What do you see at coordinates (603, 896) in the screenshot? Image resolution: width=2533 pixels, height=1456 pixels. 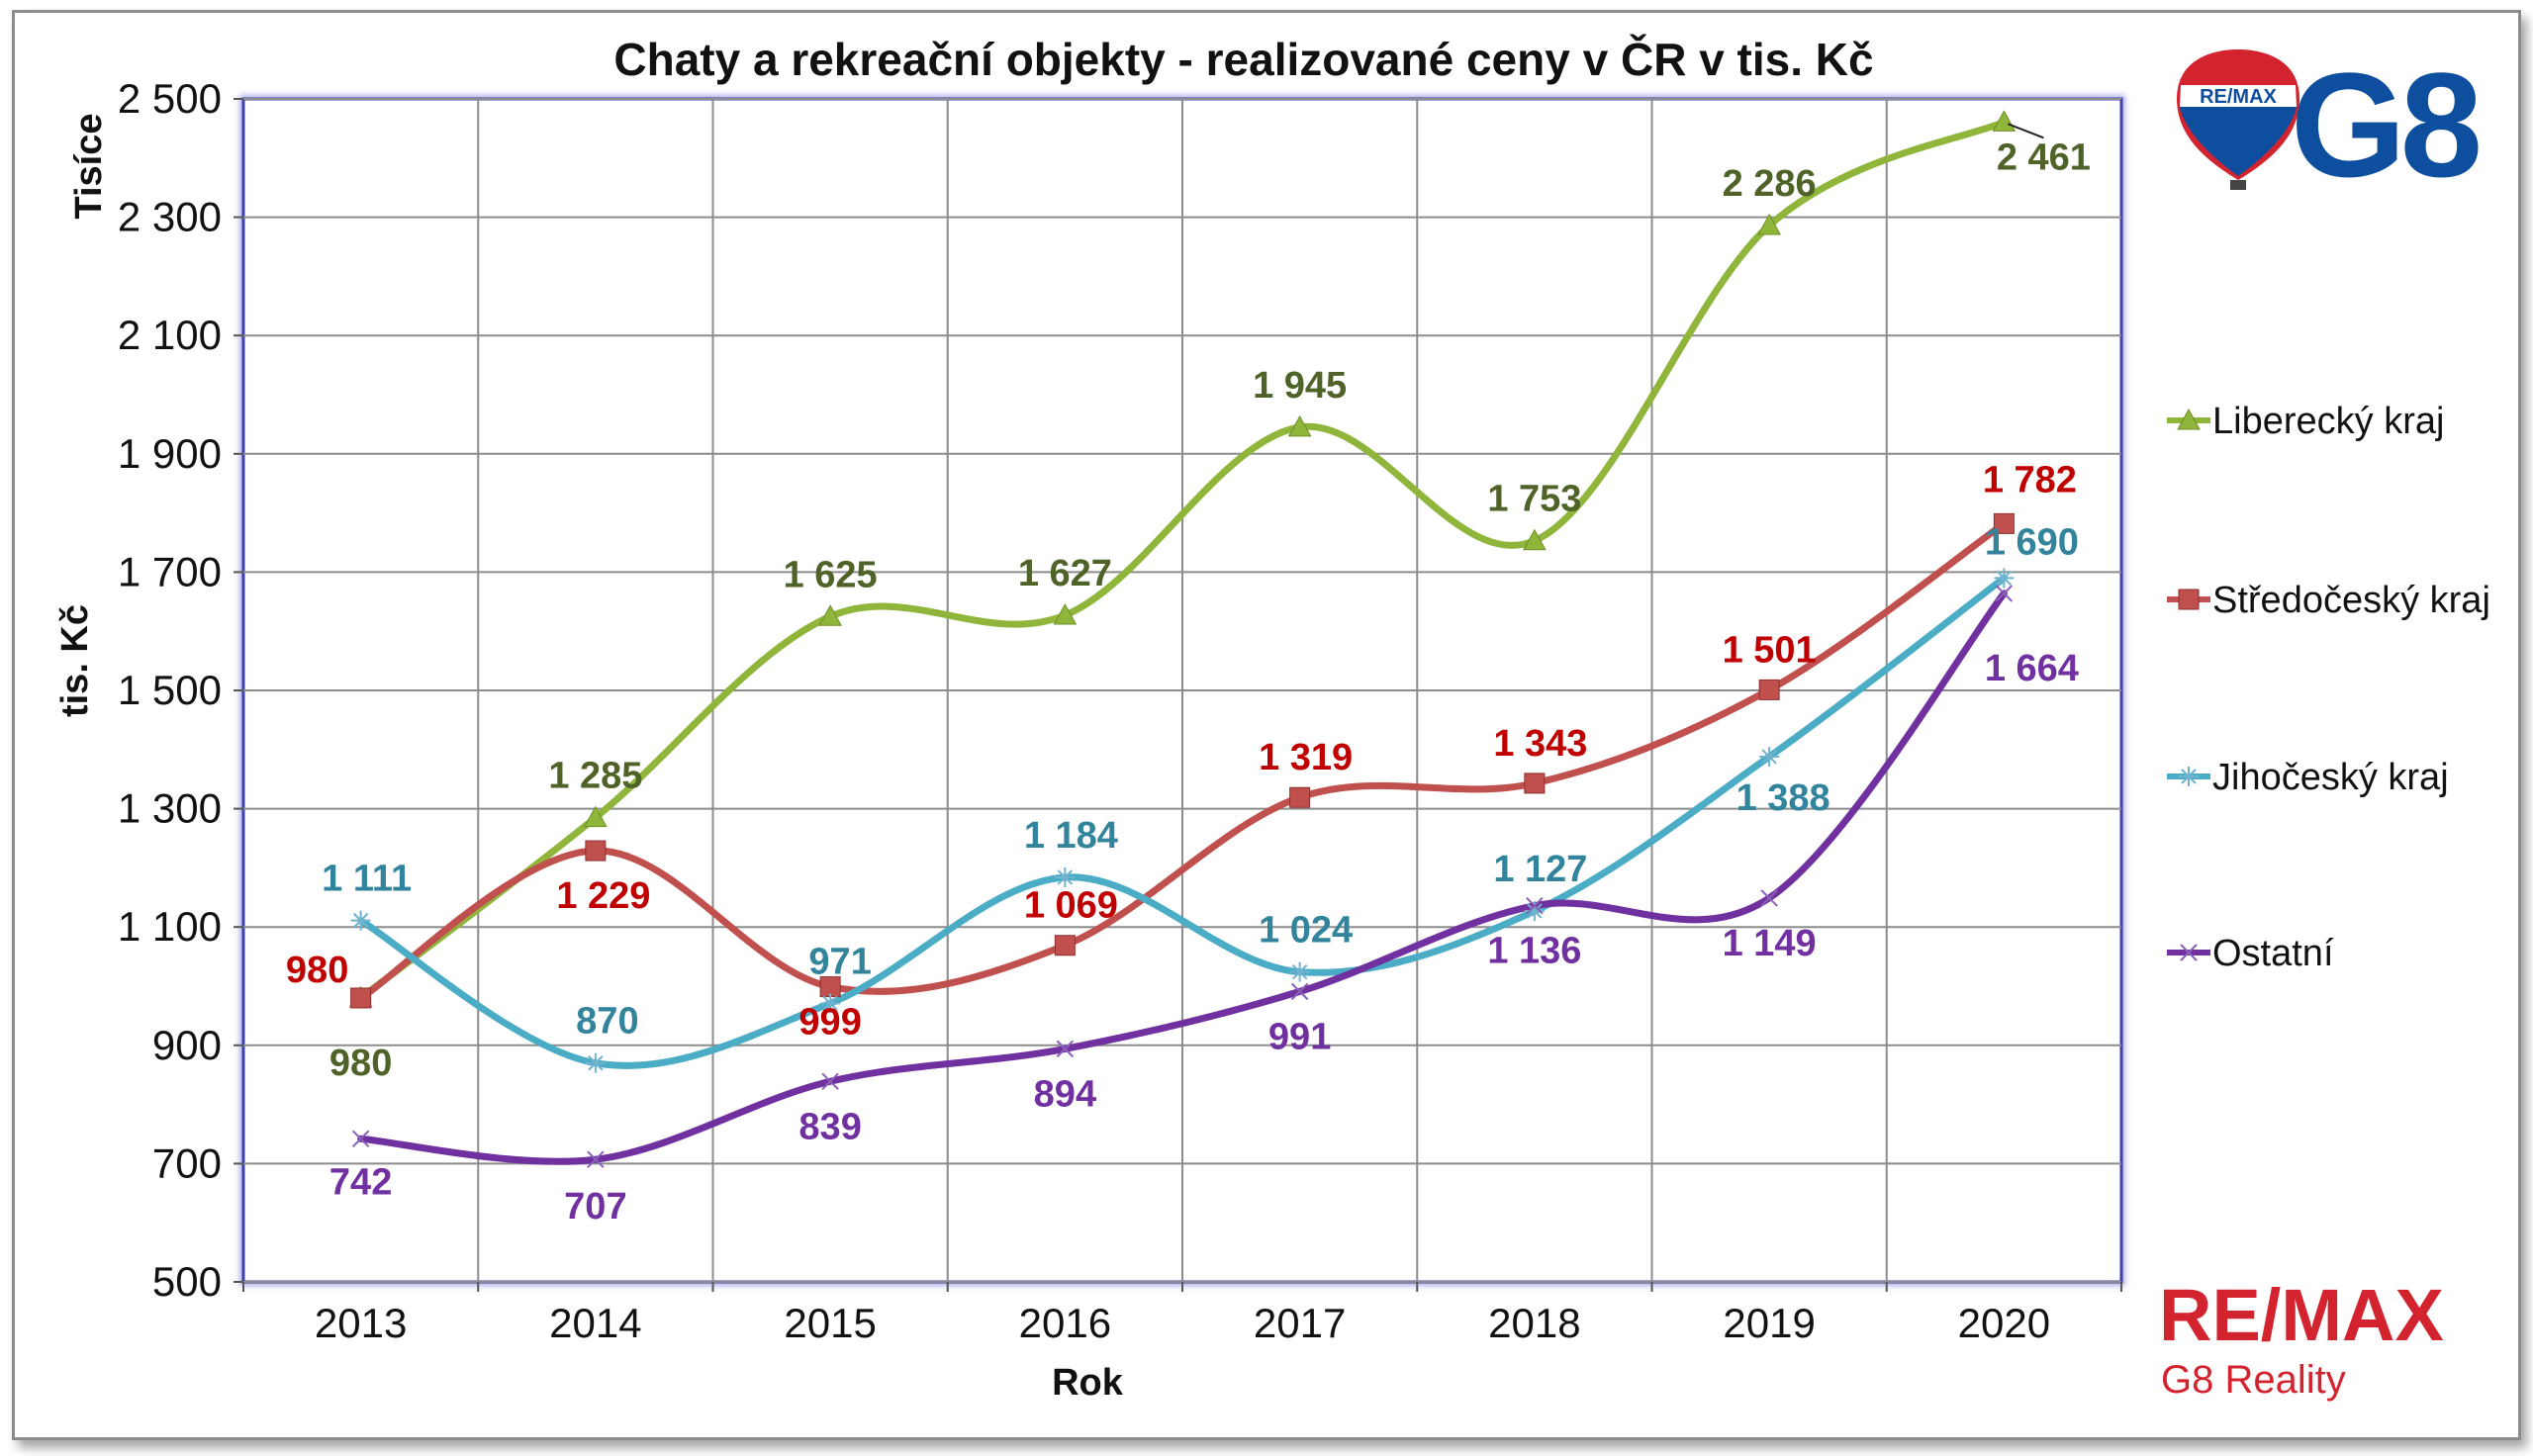 I see `data-label-stredocesky: 1 229` at bounding box center [603, 896].